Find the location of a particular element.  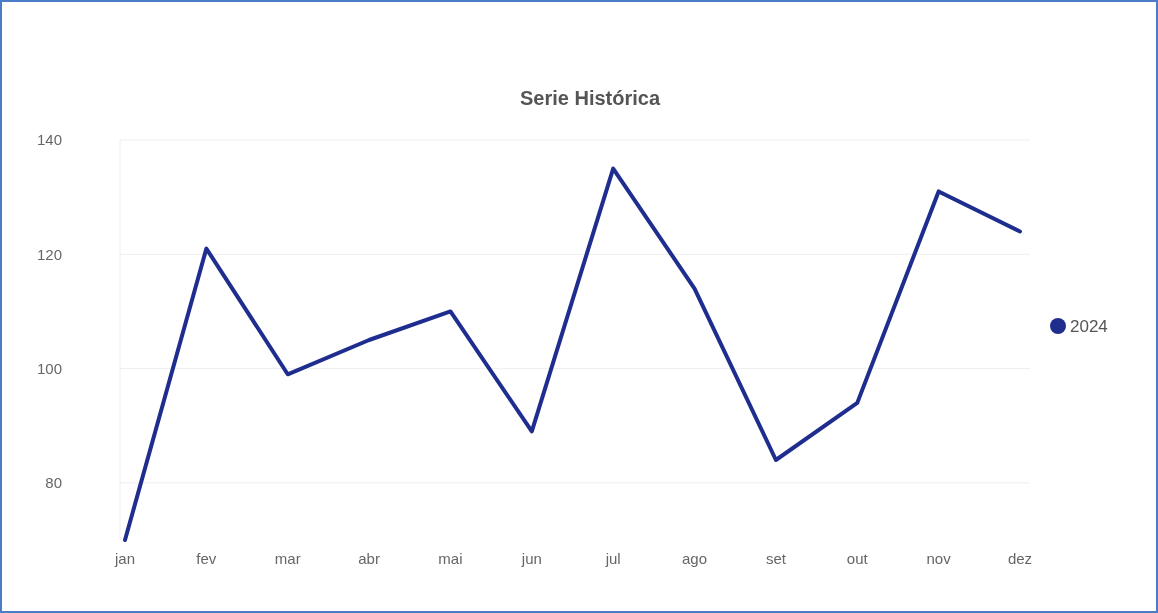

x-tick-label: ago is located at coordinates (695, 558).